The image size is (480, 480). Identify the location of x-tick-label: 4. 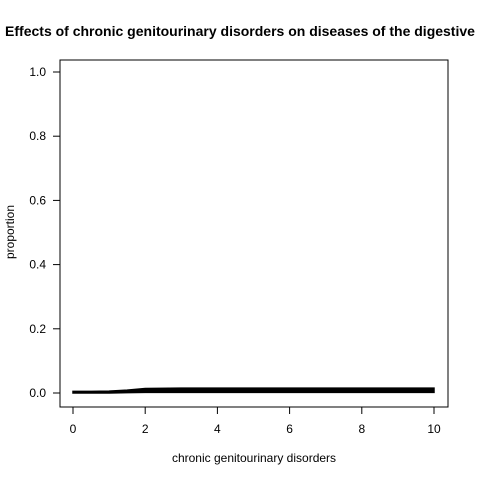
(217, 429).